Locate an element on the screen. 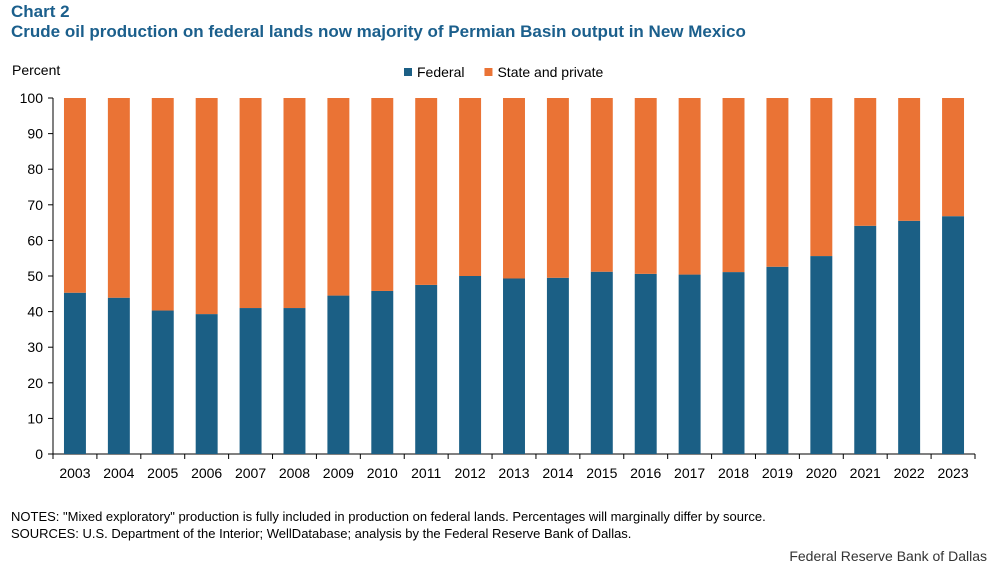 This screenshot has height=565, width=997. y-tick-label: 70 is located at coordinates (35, 205).